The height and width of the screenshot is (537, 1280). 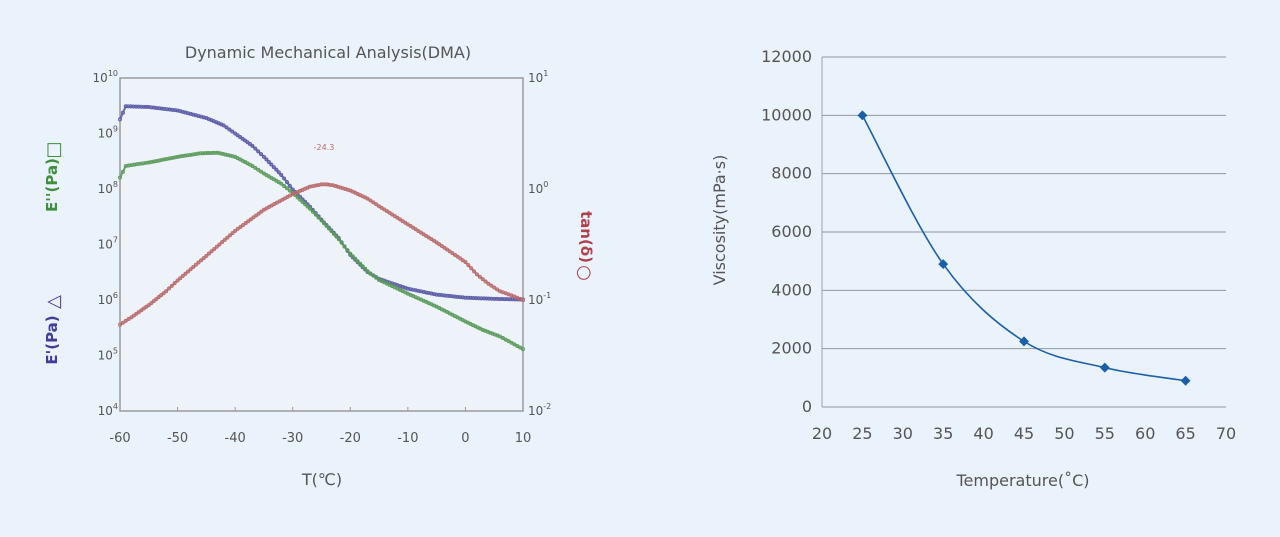 I want to click on viscosity-y-tick-label: 2000, so click(x=791, y=348).